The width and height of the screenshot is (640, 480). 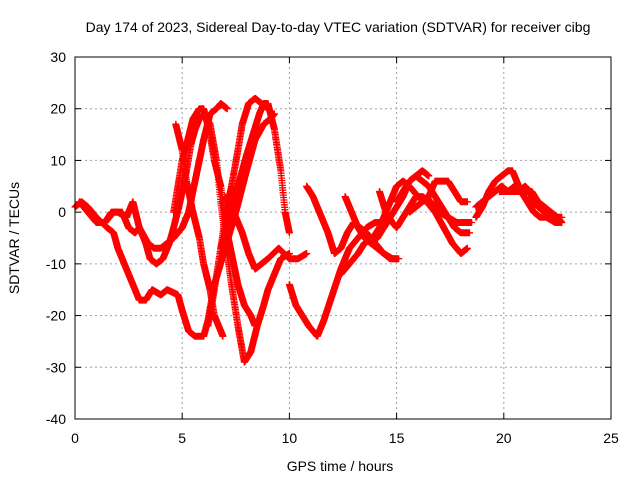 I want to click on y-axis-label: SDTVAR / TECUs, so click(x=14, y=238).